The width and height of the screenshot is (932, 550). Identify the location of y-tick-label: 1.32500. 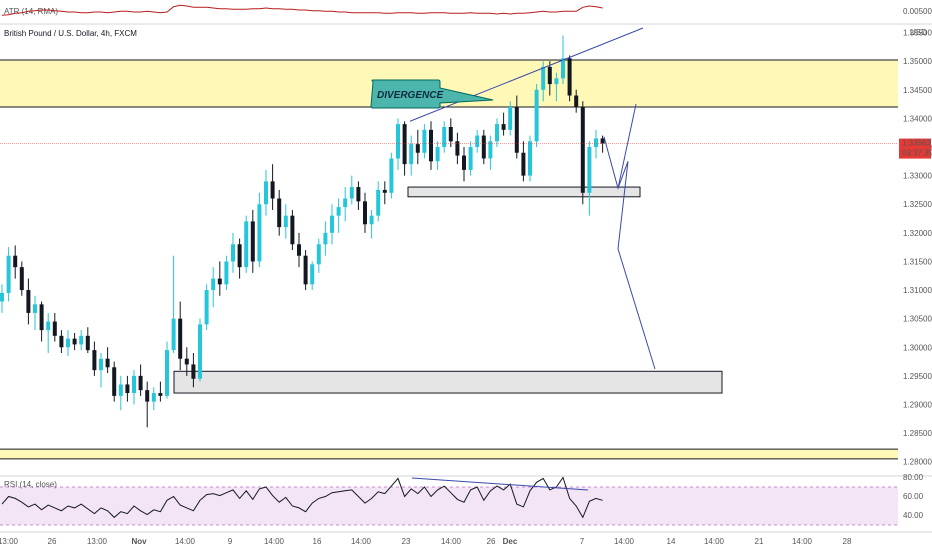
(917, 204).